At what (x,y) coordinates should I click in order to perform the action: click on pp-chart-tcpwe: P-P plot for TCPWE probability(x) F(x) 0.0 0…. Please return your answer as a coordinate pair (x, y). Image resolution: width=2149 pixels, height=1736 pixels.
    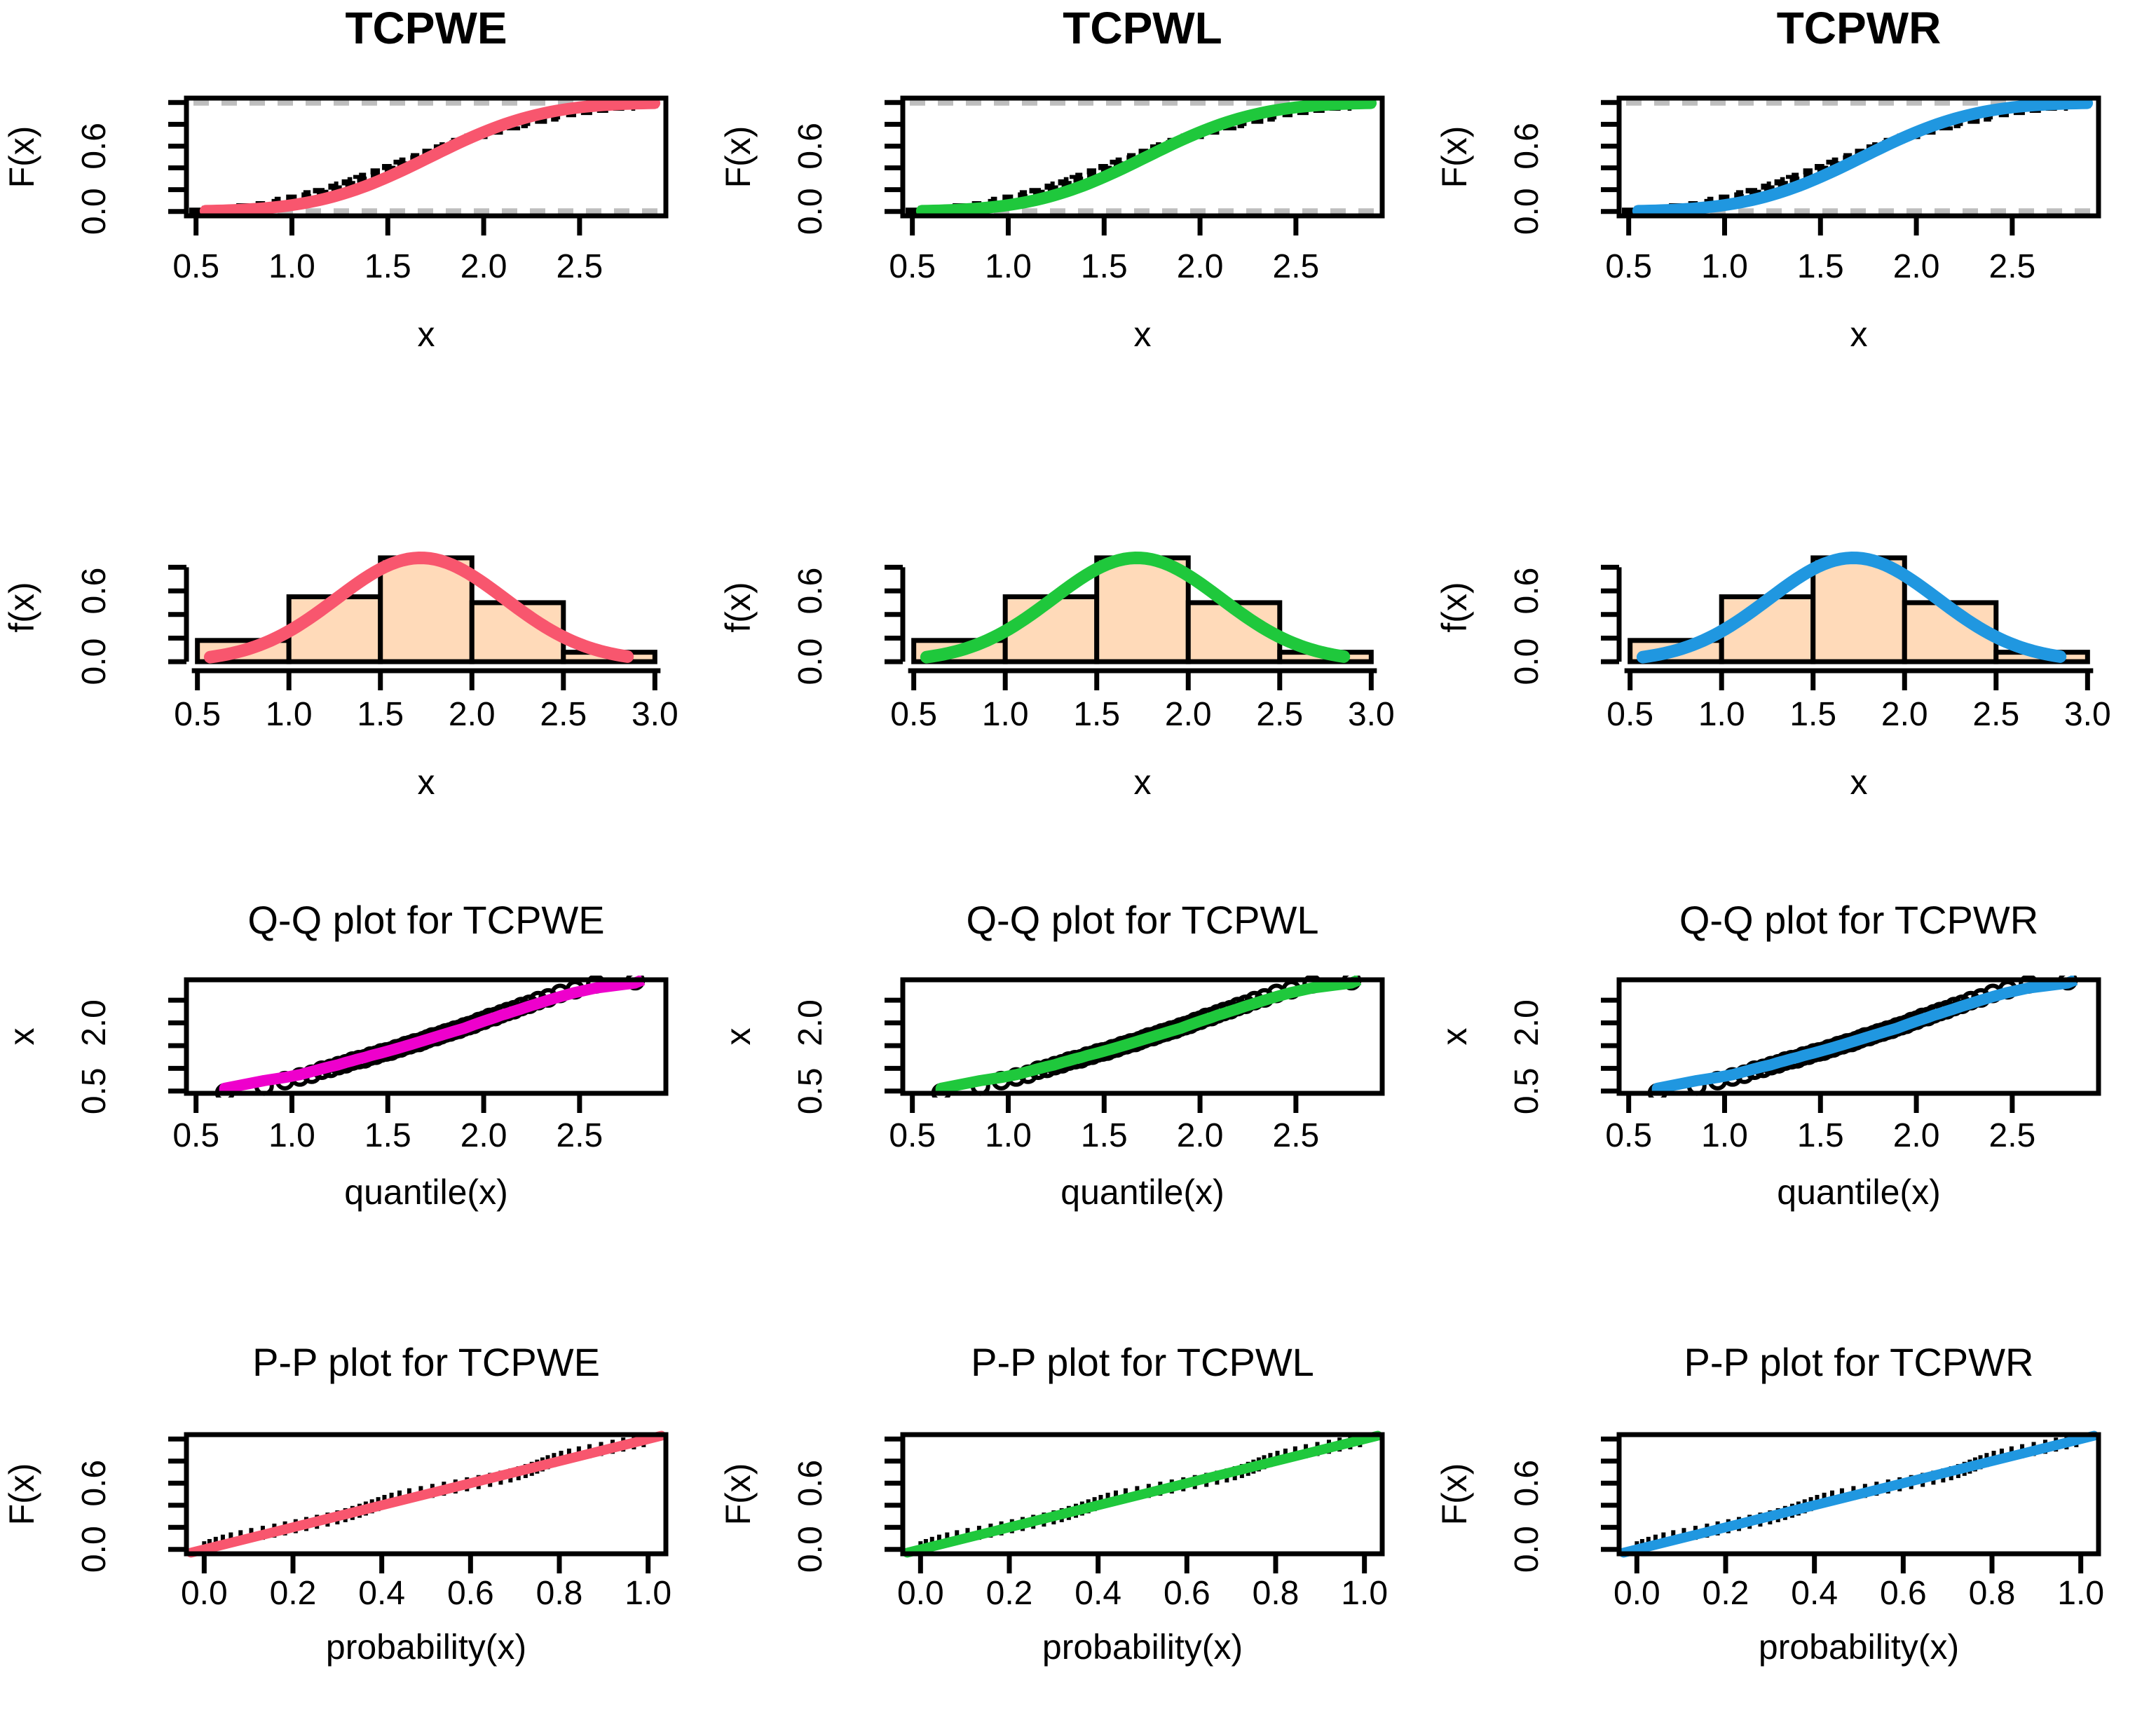
    Looking at the image, I should click on (336, 1504).